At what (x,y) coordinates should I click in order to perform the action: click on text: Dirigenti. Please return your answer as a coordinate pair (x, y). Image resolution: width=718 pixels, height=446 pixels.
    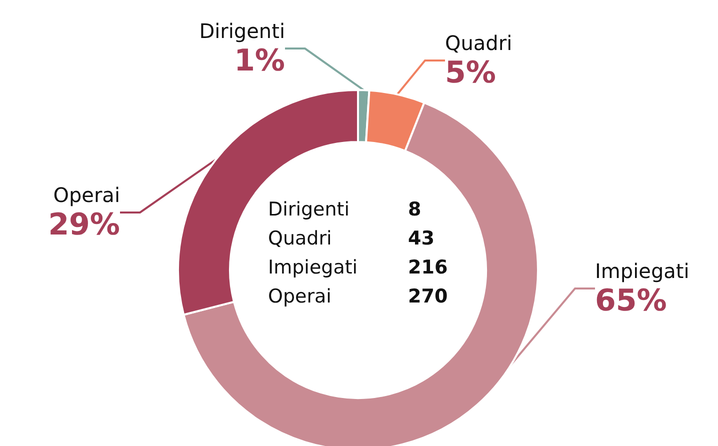
    Looking at the image, I should click on (309, 209).